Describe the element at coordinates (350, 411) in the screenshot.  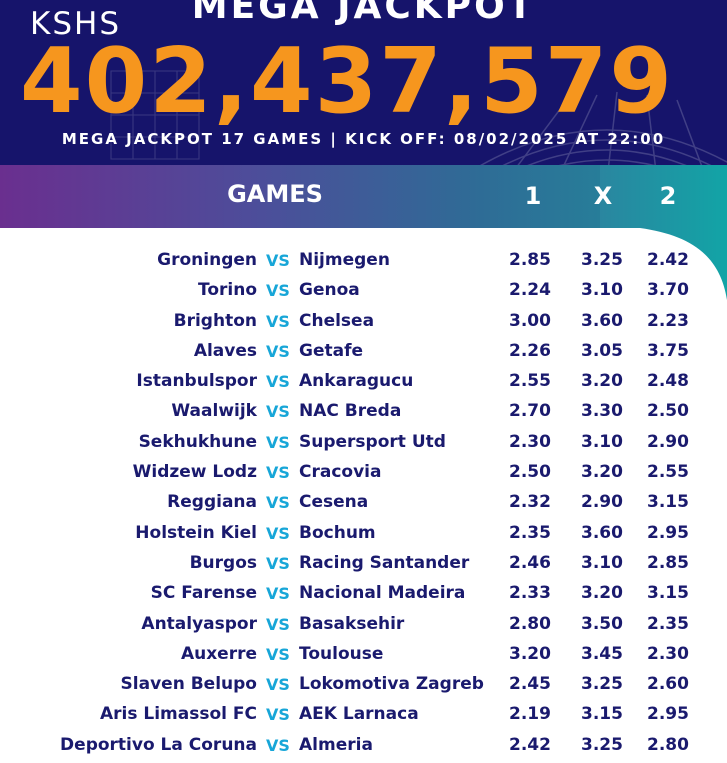
I see `away-team: NAC Breda` at that location.